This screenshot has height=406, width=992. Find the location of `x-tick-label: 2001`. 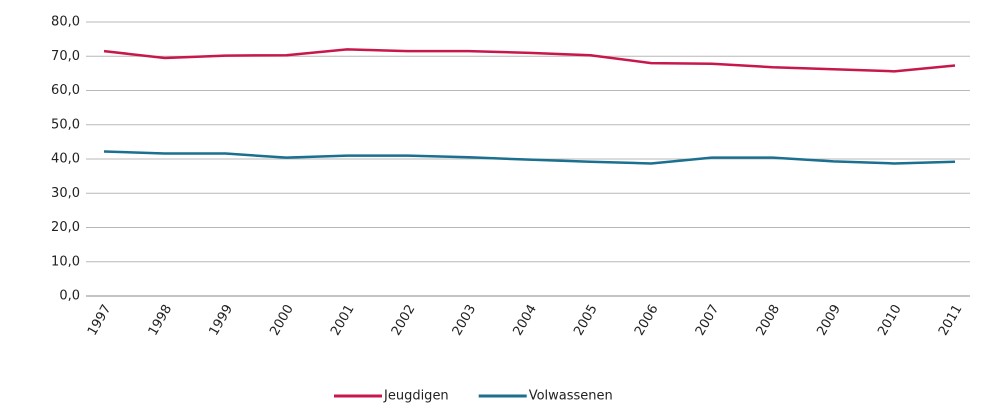

x-tick-label: 2001 is located at coordinates (343, 320).